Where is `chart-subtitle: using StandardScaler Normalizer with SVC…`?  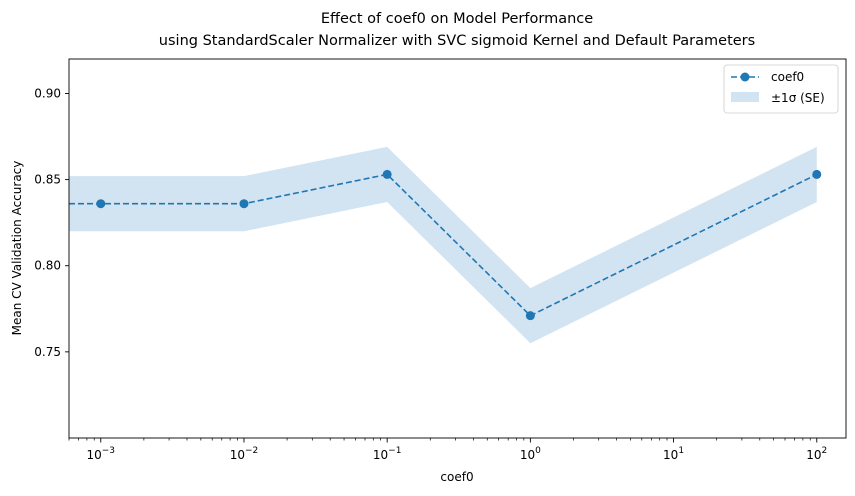
chart-subtitle: using StandardScaler Normalizer with SVC… is located at coordinates (457, 41).